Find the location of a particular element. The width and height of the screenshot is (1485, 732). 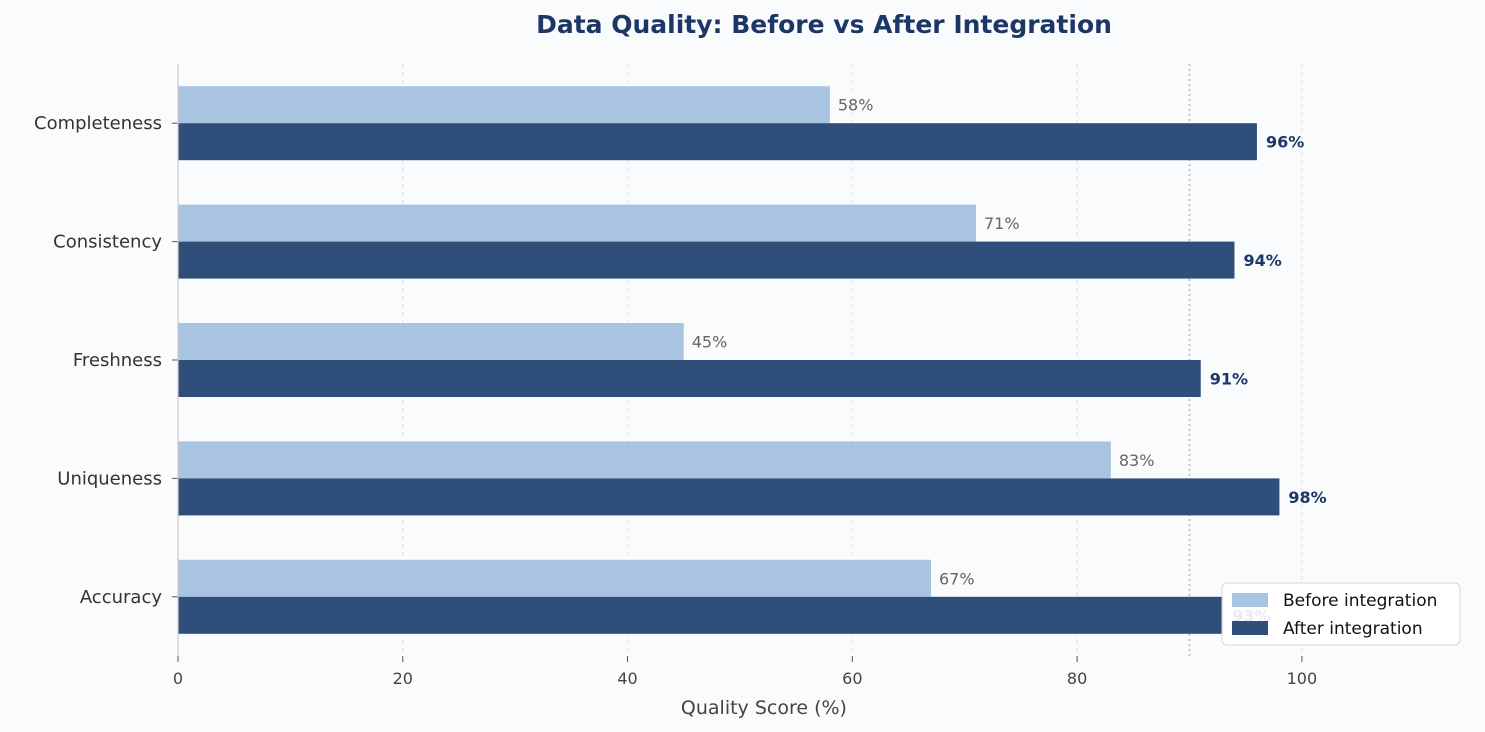

value-label-after-uniqueness: 98% is located at coordinates (1307, 497).